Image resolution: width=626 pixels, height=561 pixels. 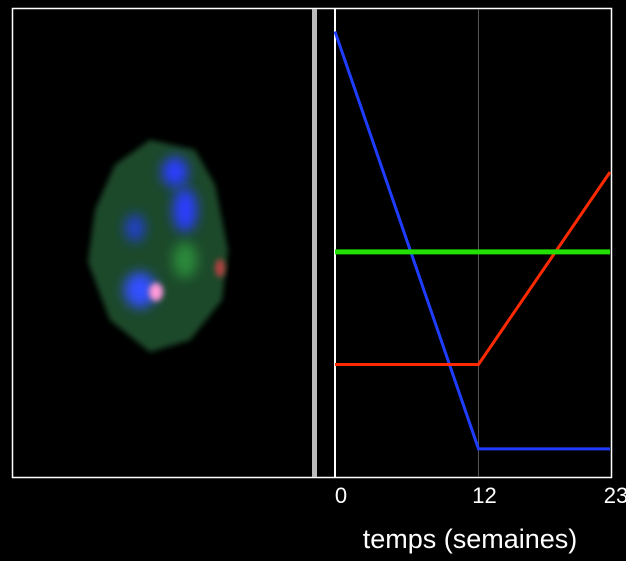 I want to click on x-tick-label: 12, so click(x=484, y=495).